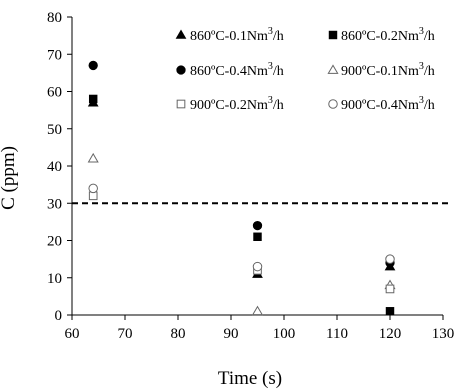 The width and height of the screenshot is (461, 390). What do you see at coordinates (231, 334) in the screenshot?
I see `x-tick-label: 90` at bounding box center [231, 334].